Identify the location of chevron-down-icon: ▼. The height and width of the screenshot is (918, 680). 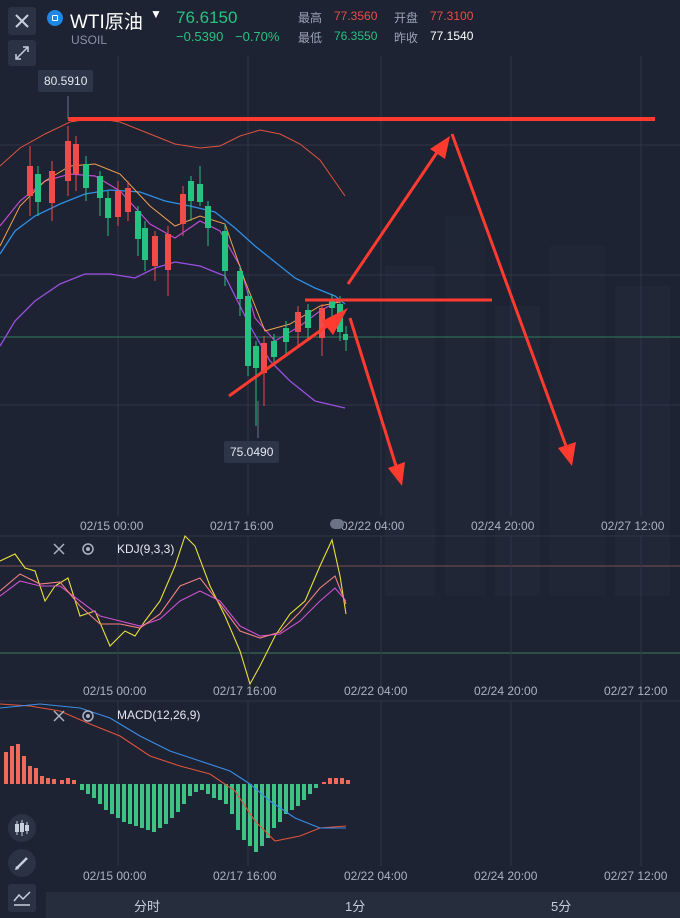
(156, 14).